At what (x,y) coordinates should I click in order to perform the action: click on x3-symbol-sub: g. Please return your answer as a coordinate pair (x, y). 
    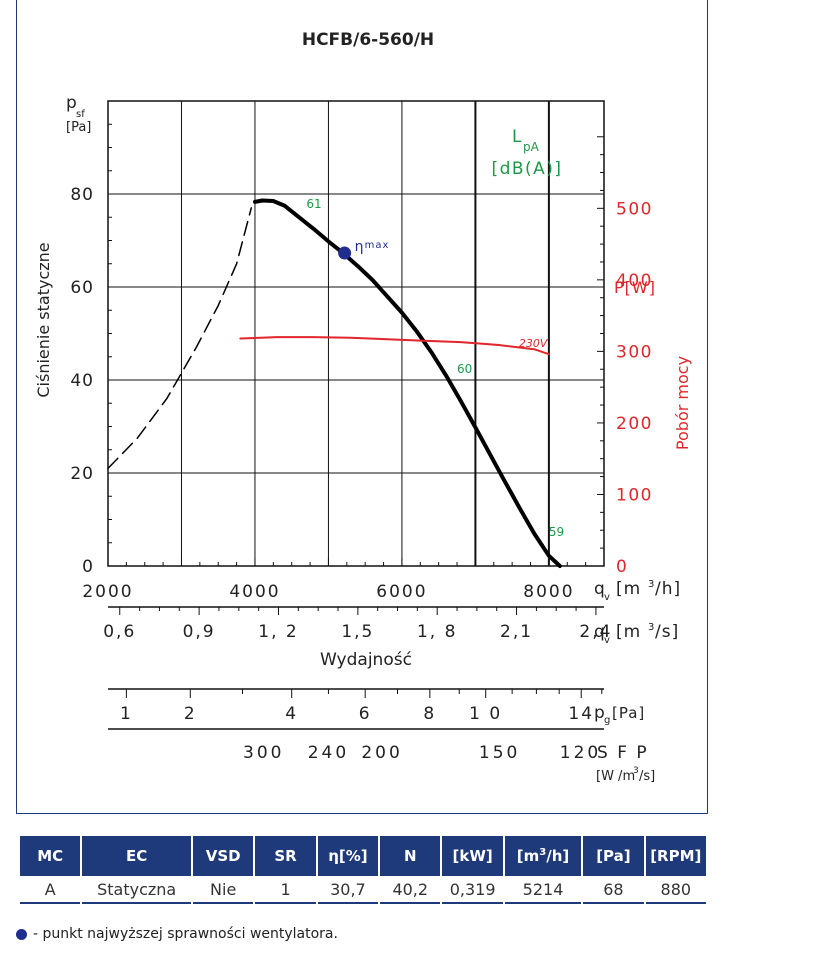
    Looking at the image, I should click on (607, 720).